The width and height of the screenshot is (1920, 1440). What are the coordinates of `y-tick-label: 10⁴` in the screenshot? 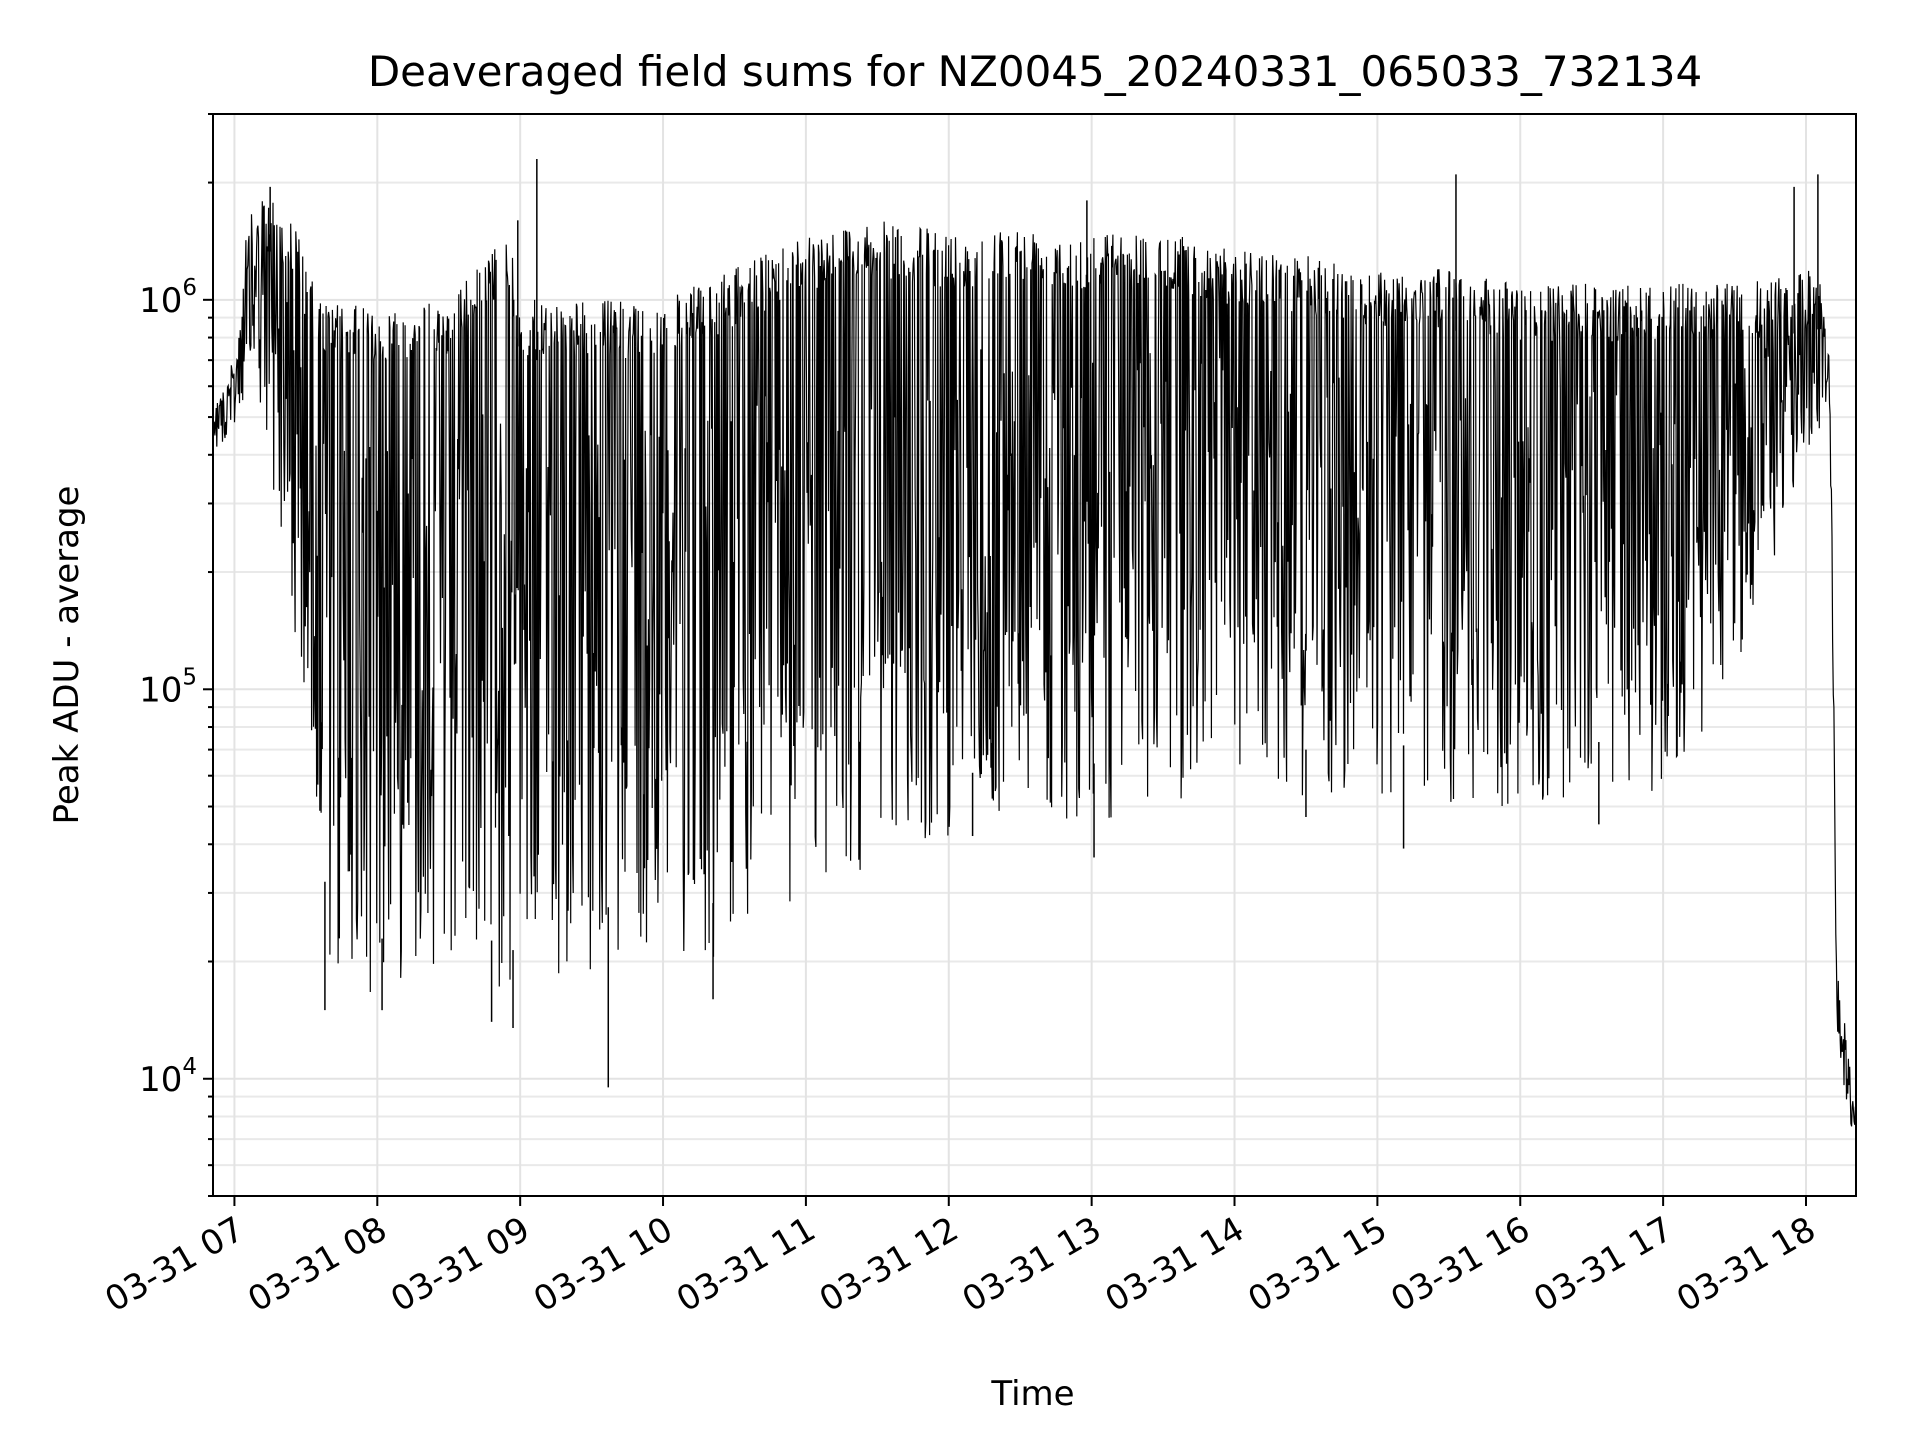 It's located at (168, 1077).